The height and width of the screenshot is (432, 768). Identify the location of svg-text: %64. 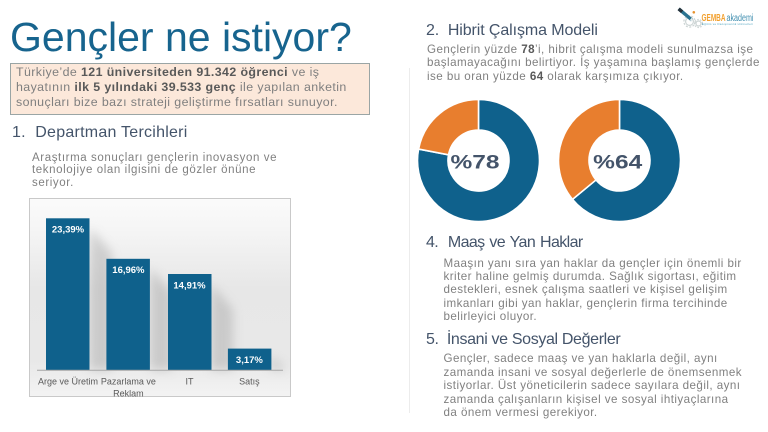
(617, 163).